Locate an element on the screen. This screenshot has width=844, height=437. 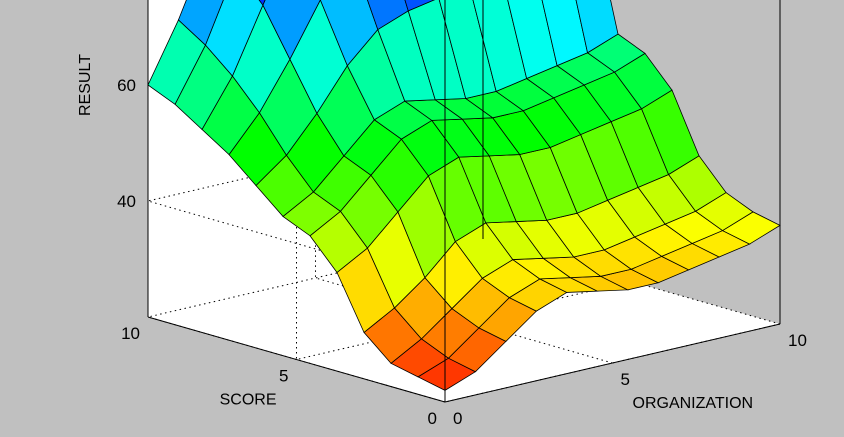
y-axis-label: SCORE is located at coordinates (248, 400).